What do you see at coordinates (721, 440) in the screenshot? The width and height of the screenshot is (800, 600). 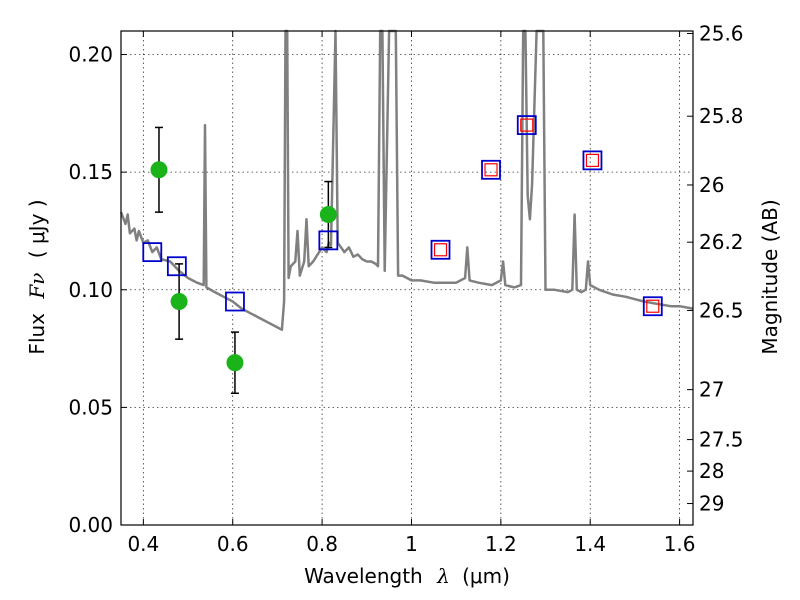 I see `y2-tick-label: 27.5` at bounding box center [721, 440].